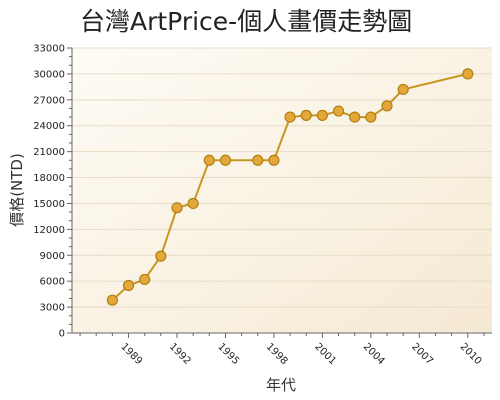  I want to click on chart-title: 台灣ArtPrice-個人畫價走勢圖, so click(246, 21).